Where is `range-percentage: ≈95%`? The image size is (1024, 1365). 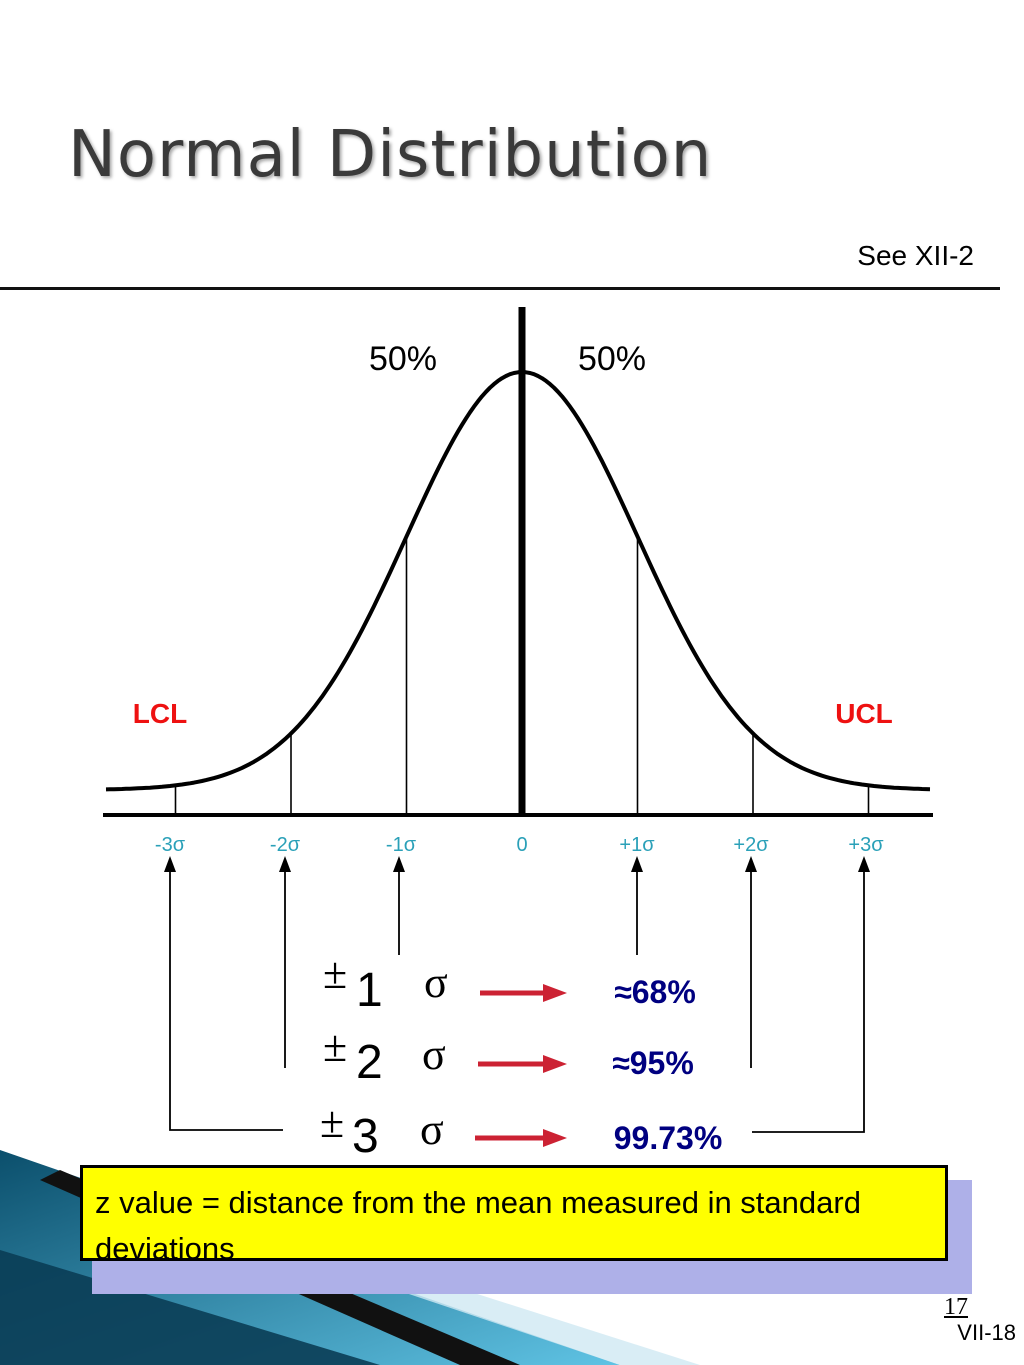 range-percentage: ≈95% is located at coordinates (653, 1063).